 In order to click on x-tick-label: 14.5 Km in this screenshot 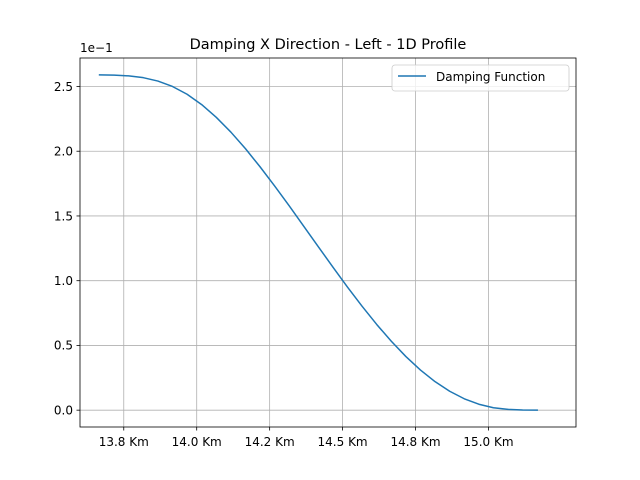, I will do `click(343, 442)`.